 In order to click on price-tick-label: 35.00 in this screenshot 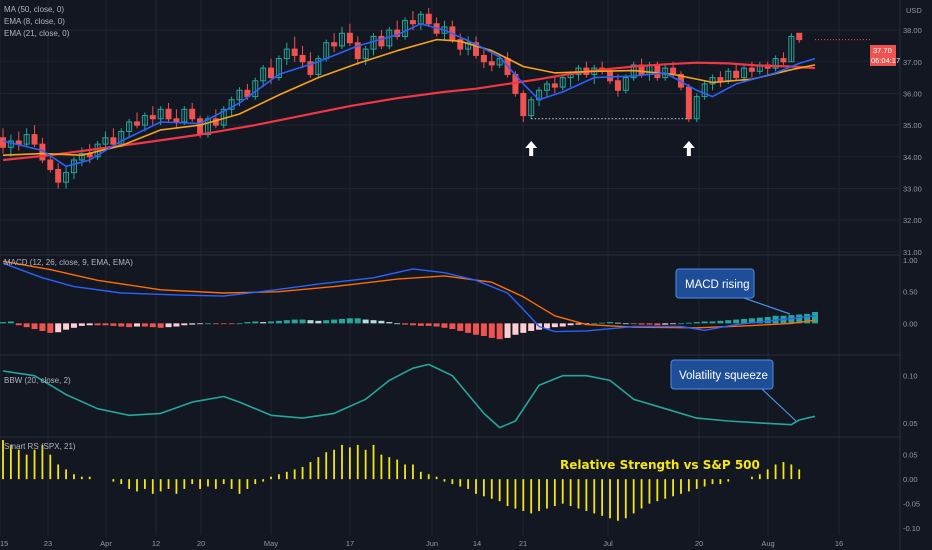, I will do `click(912, 125)`.